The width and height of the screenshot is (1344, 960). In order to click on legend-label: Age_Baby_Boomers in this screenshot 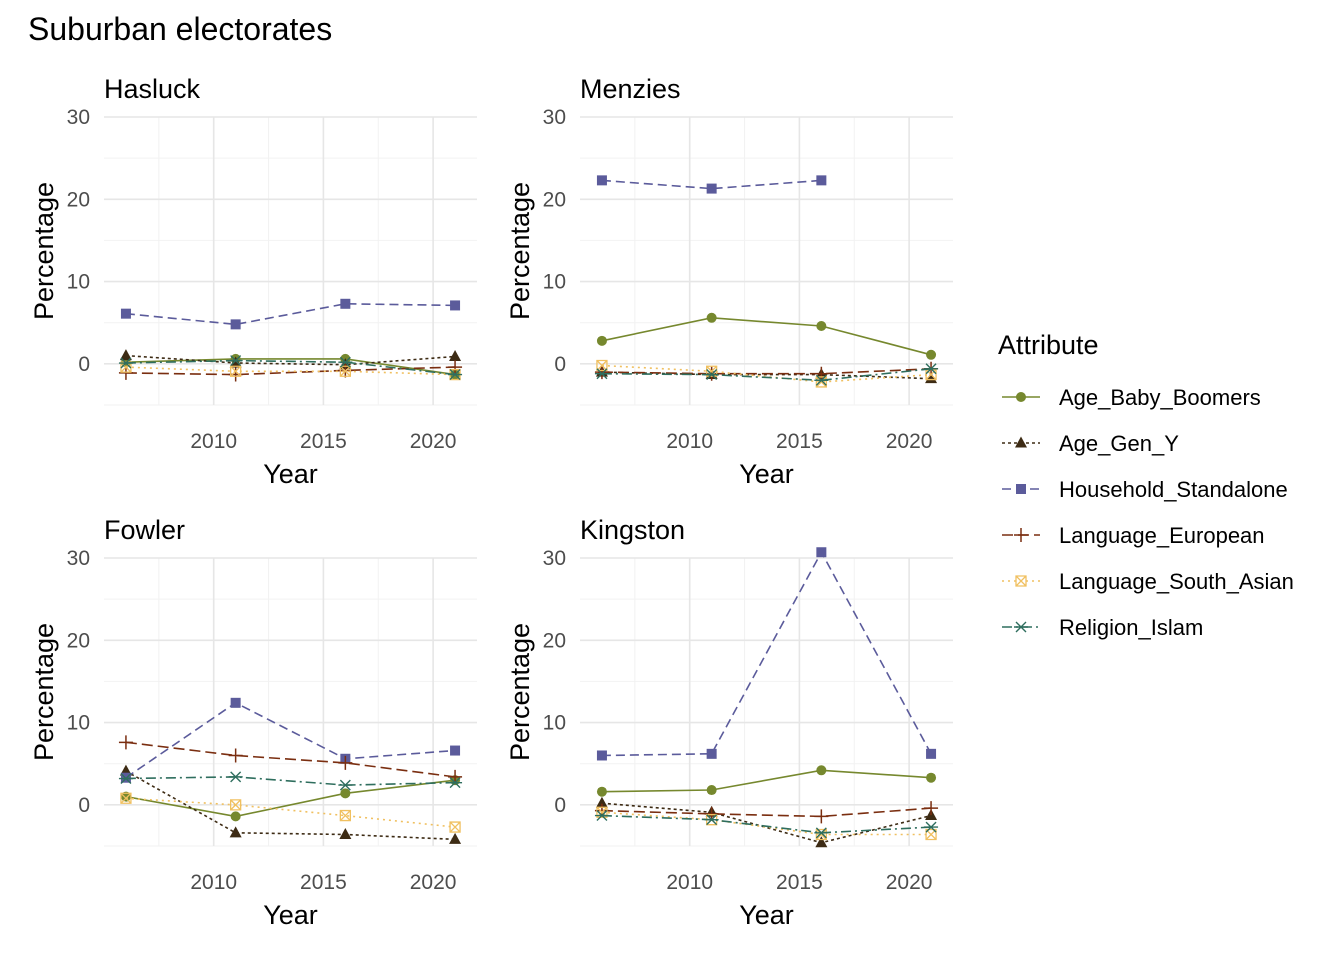, I will do `click(1160, 397)`.